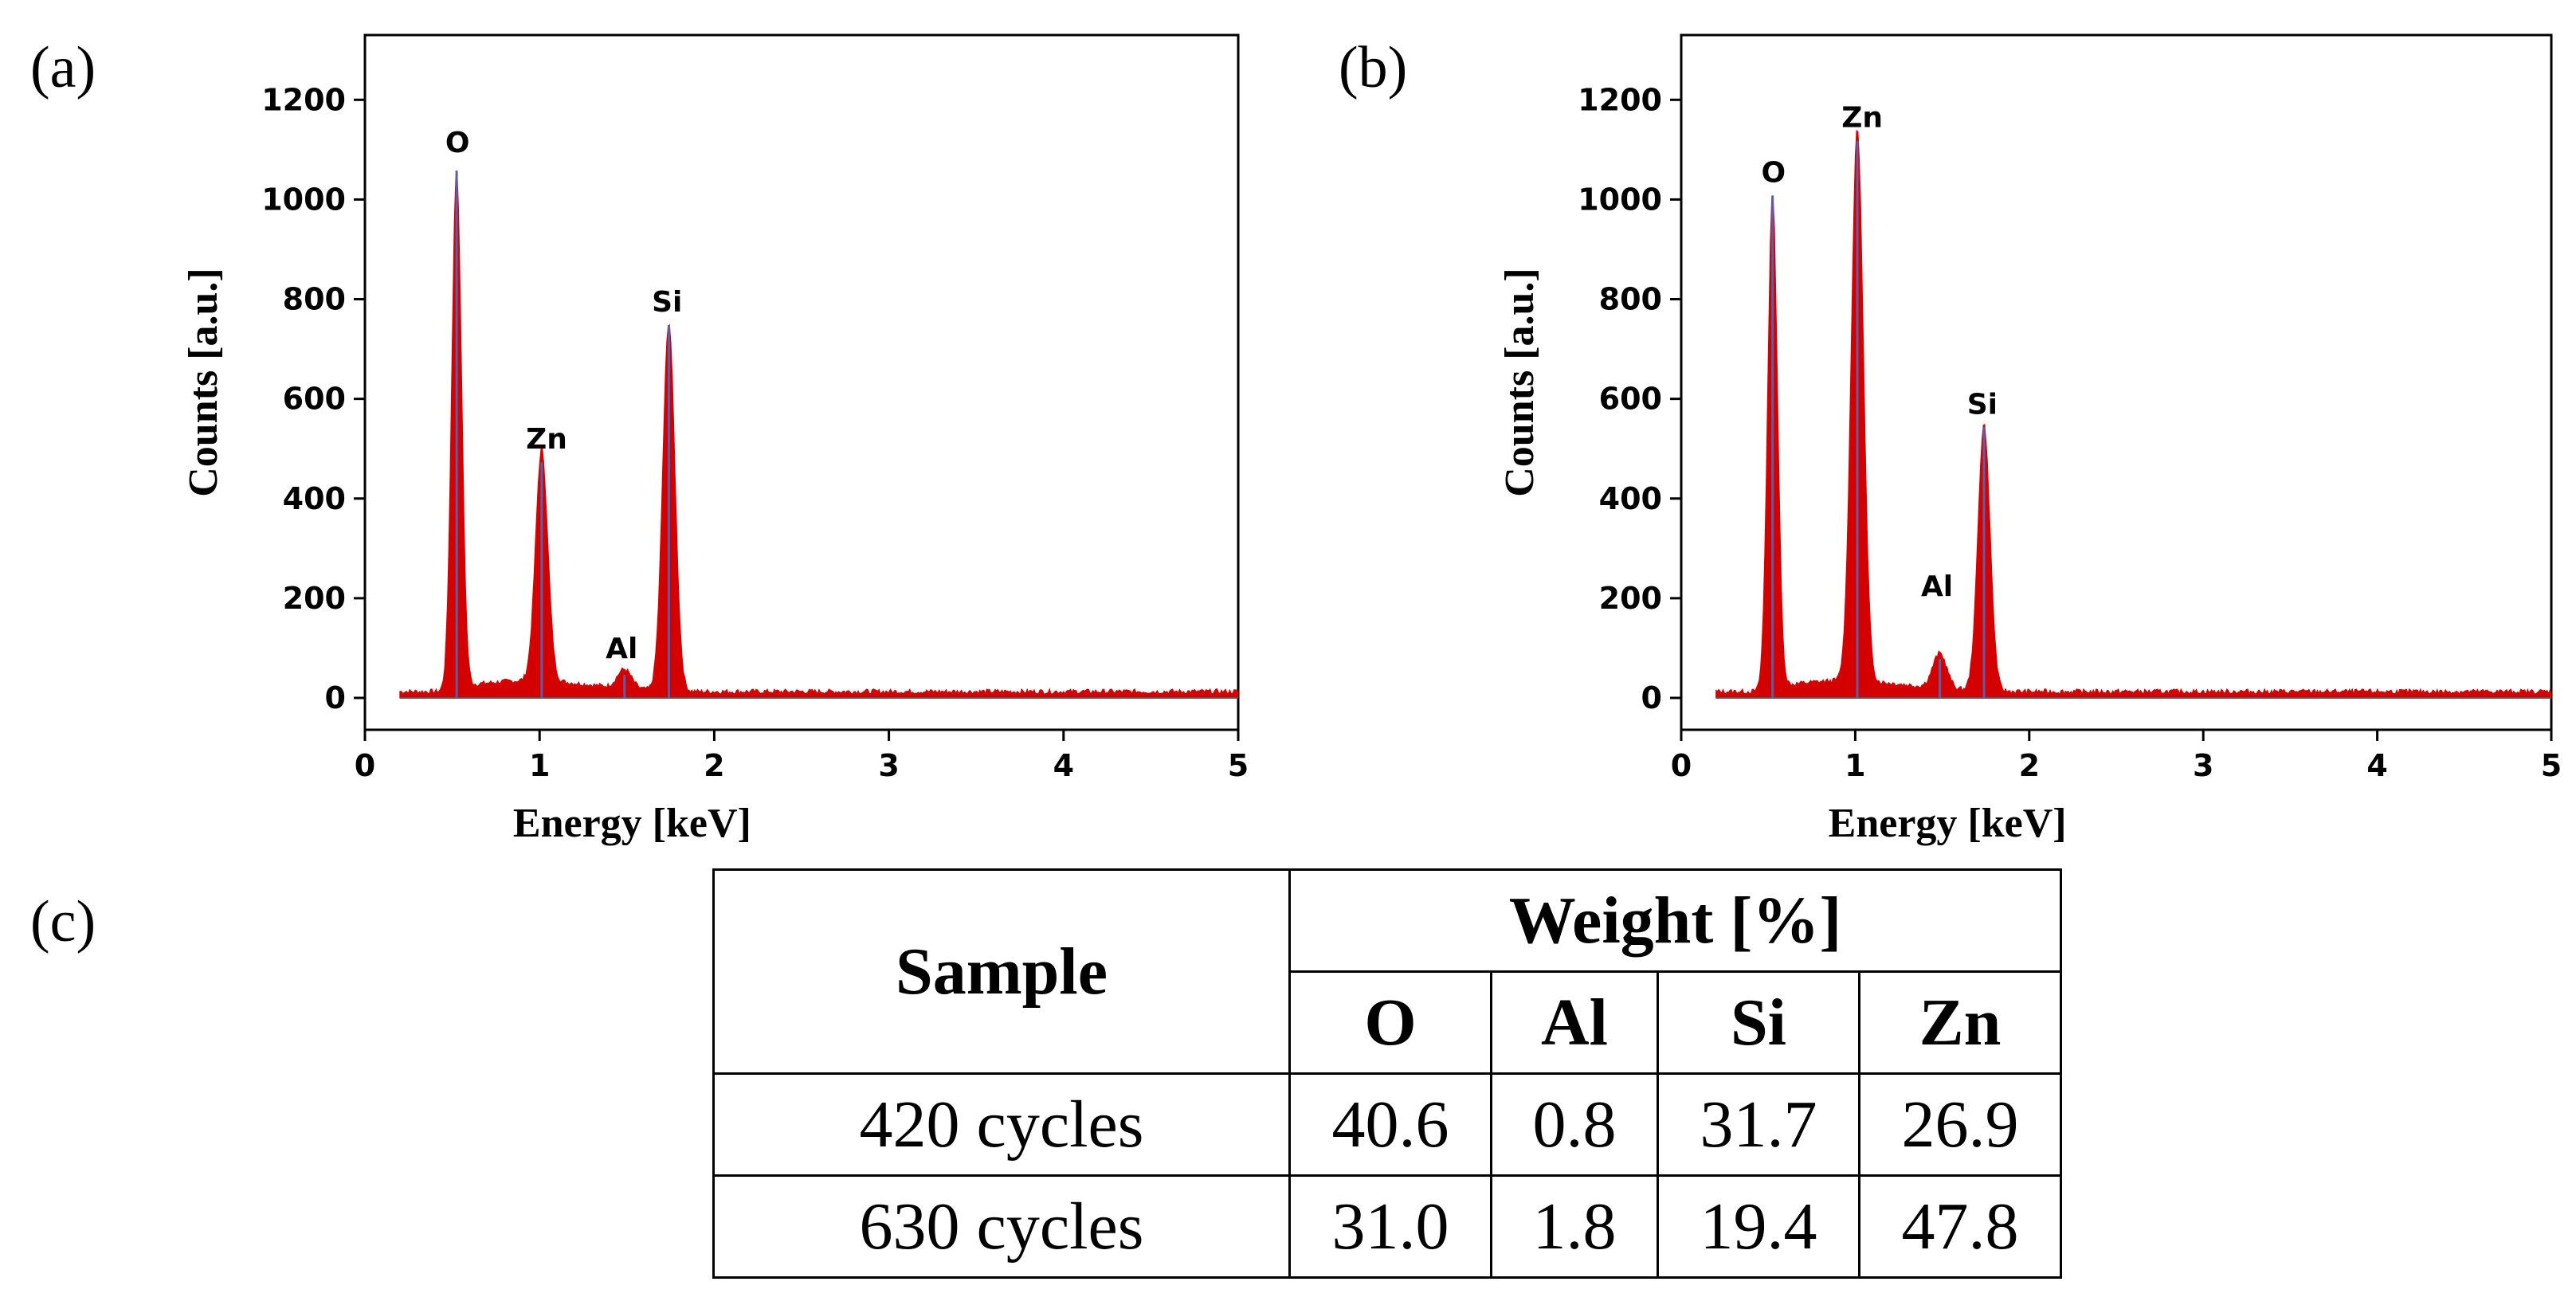 The width and height of the screenshot is (2576, 1305). What do you see at coordinates (1574, 1022) in the screenshot?
I see `element-header-al: Al` at bounding box center [1574, 1022].